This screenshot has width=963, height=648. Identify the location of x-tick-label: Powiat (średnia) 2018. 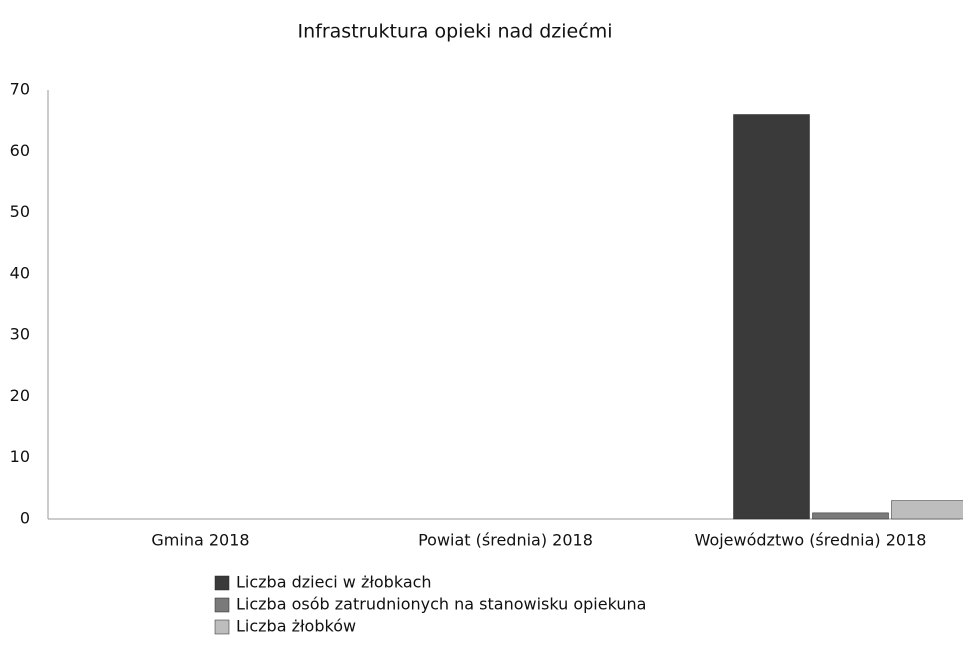
(505, 540).